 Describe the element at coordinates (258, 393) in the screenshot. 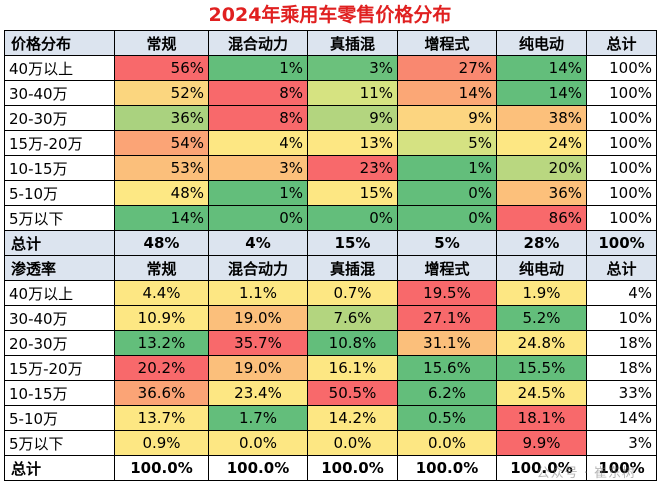

I see `value-cell: 23.4%` at that location.